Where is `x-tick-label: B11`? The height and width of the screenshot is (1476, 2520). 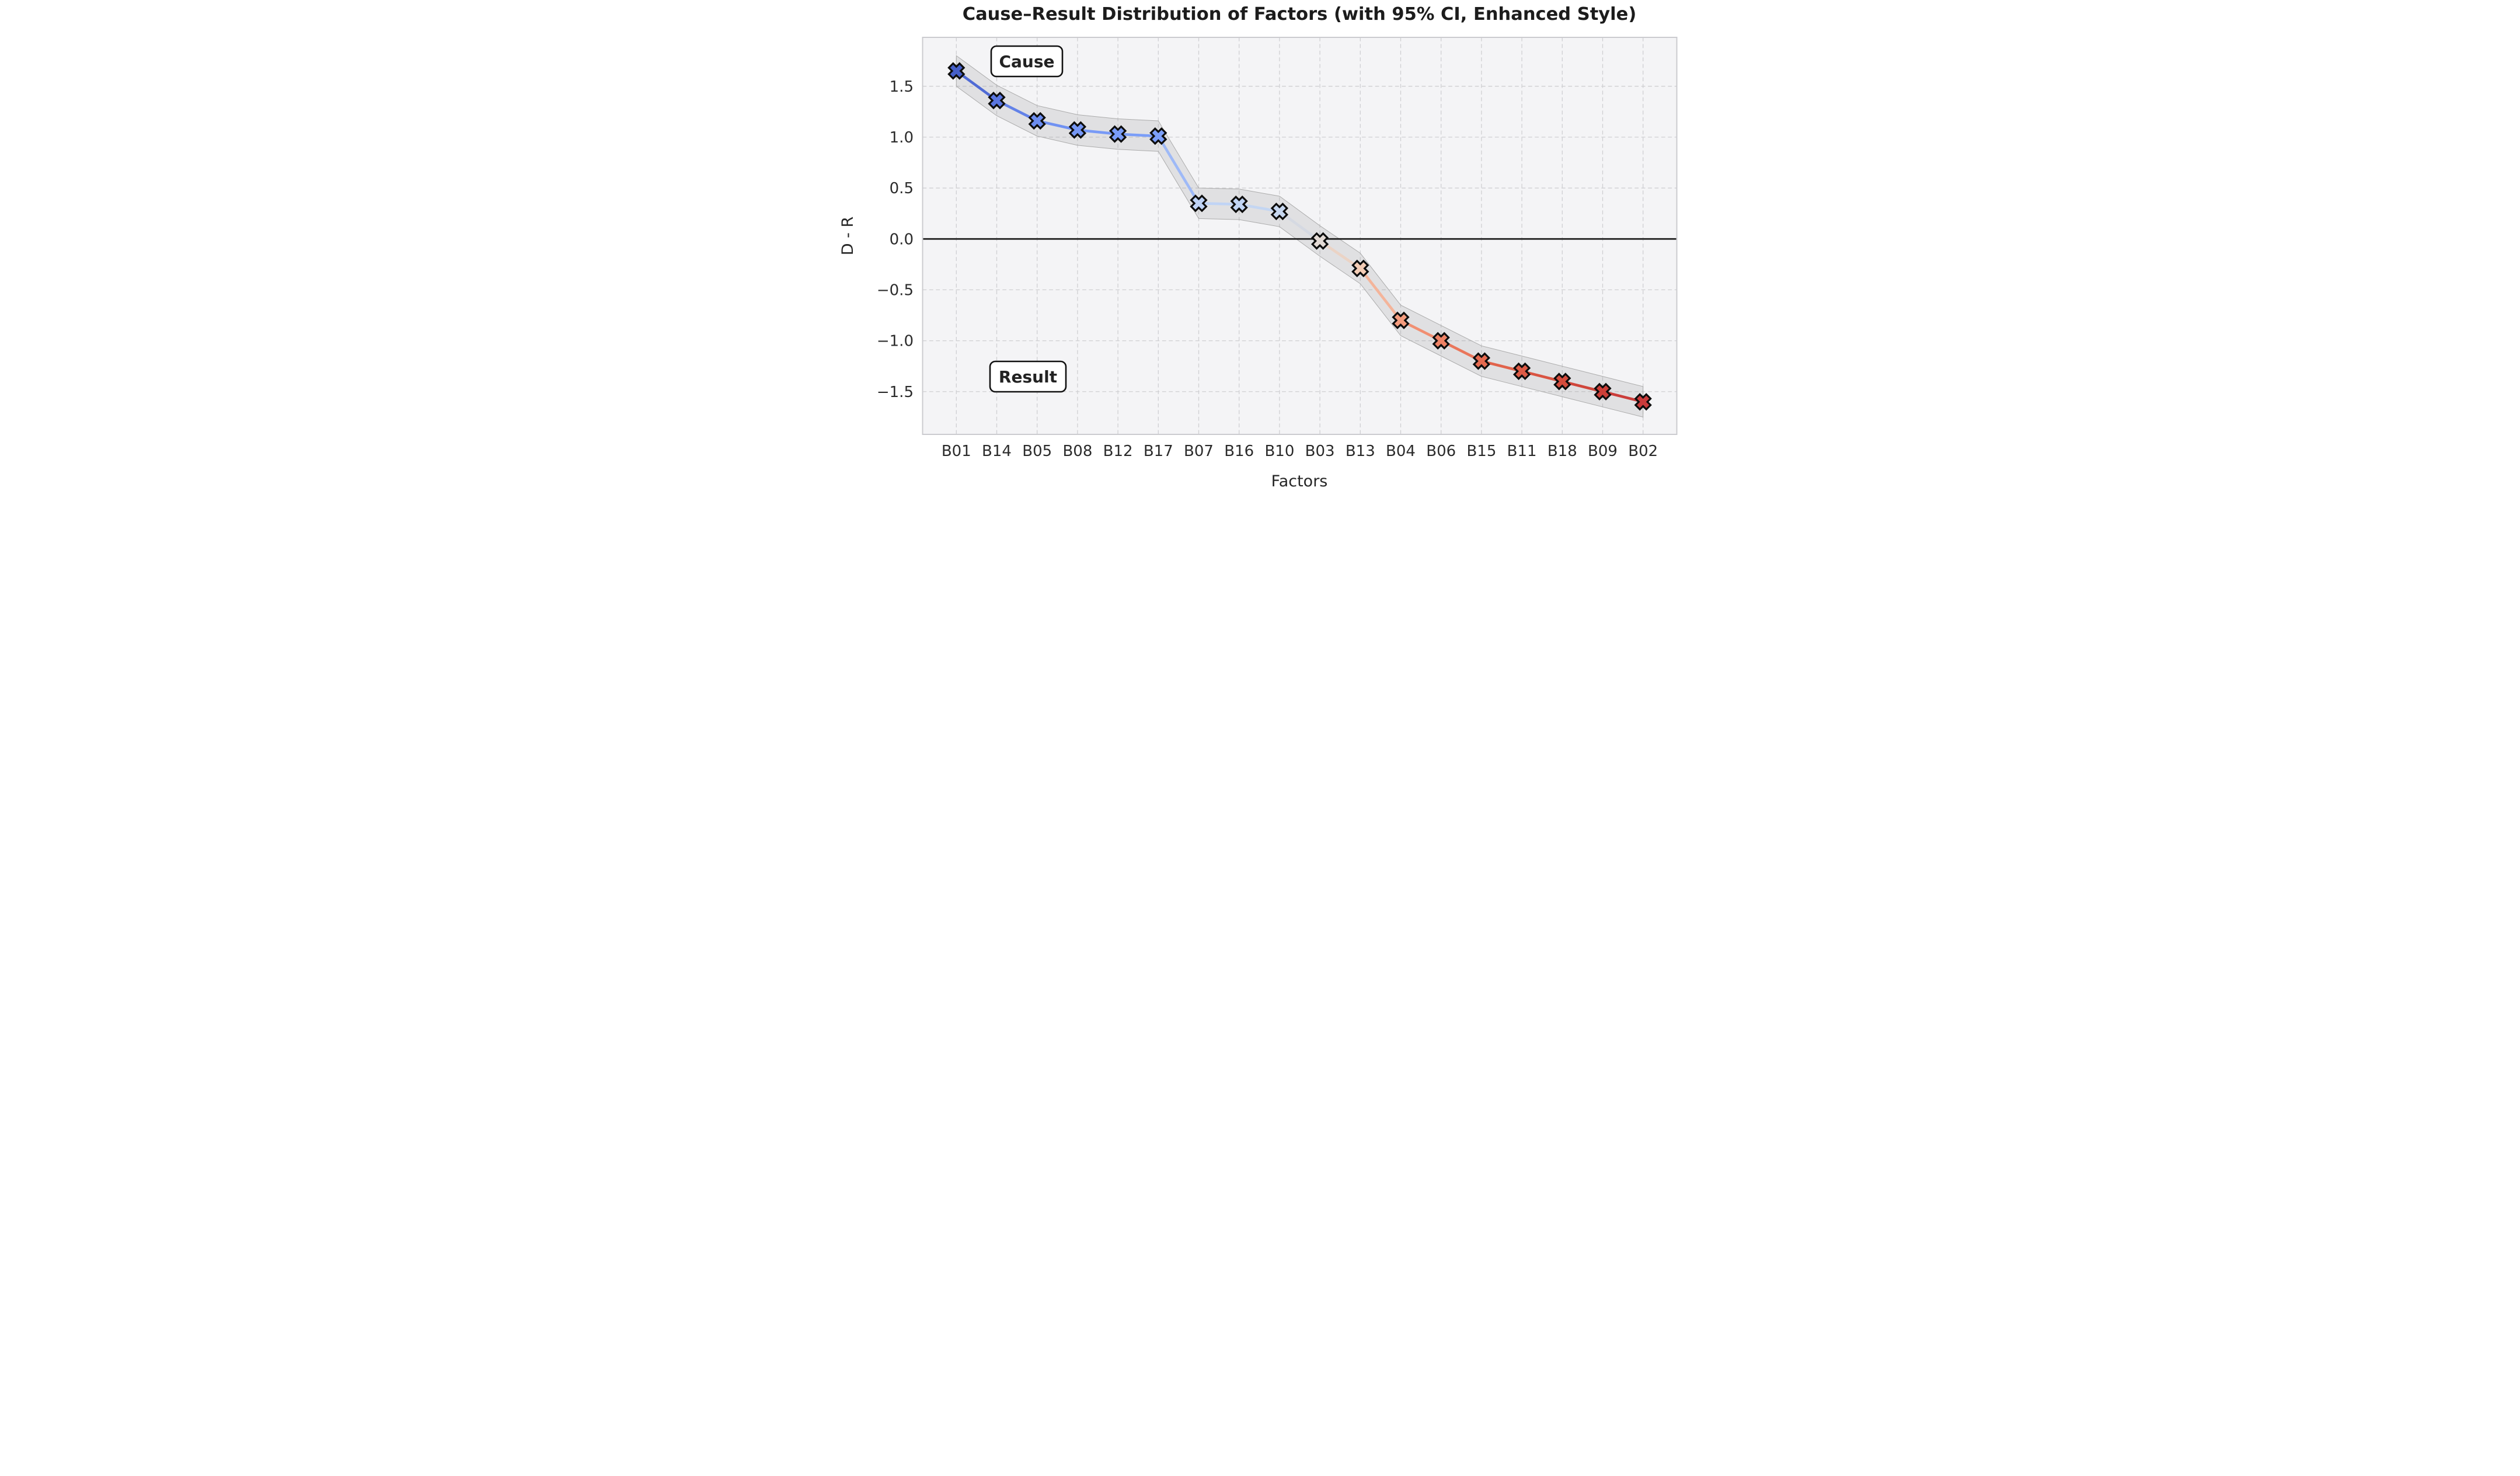
x-tick-label: B11 is located at coordinates (1522, 451).